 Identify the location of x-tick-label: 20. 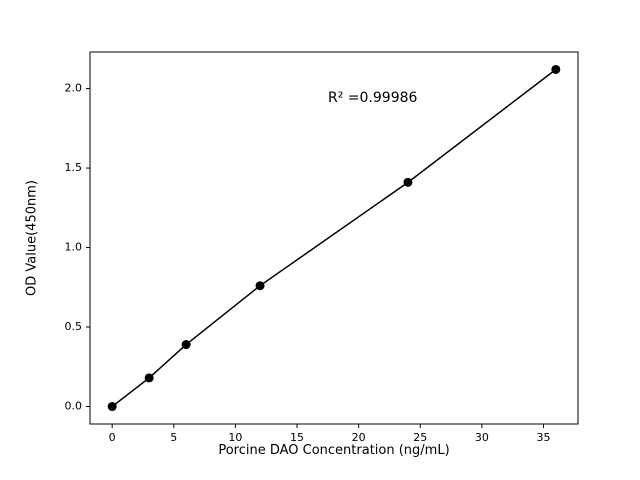
(359, 437).